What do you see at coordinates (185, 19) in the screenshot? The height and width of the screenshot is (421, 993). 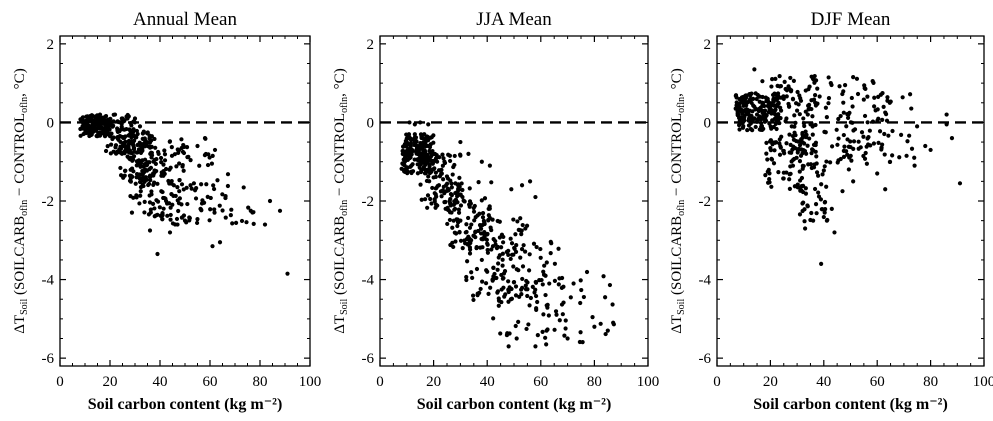 I see `chart-title: Annual Mean` at bounding box center [185, 19].